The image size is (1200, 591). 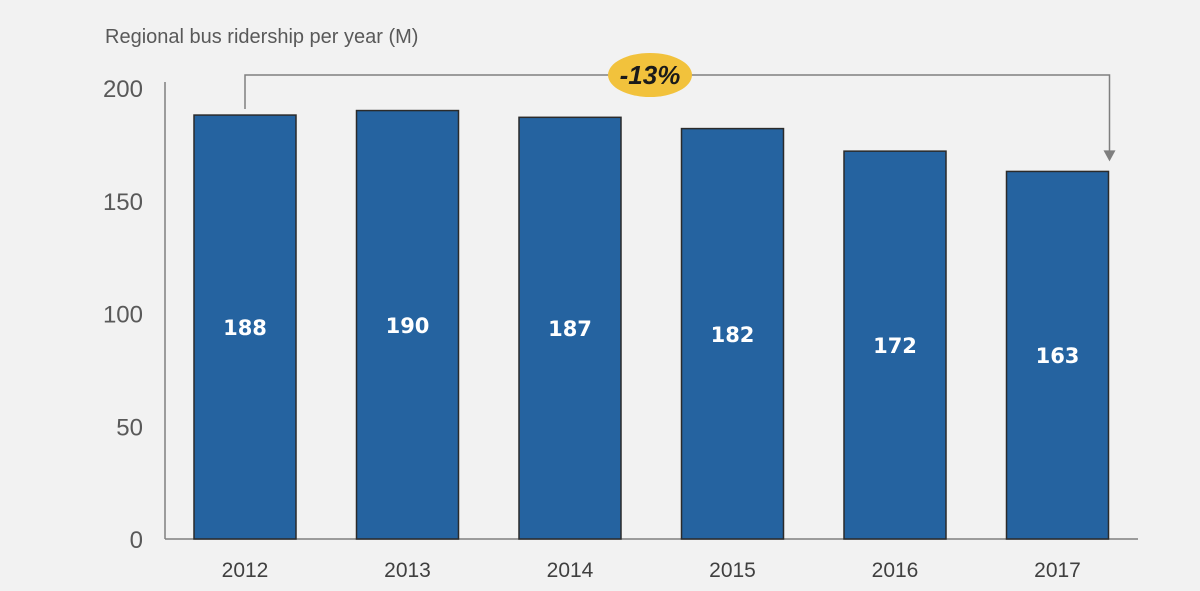 I want to click on bar-value-label: 188, so click(x=245, y=328).